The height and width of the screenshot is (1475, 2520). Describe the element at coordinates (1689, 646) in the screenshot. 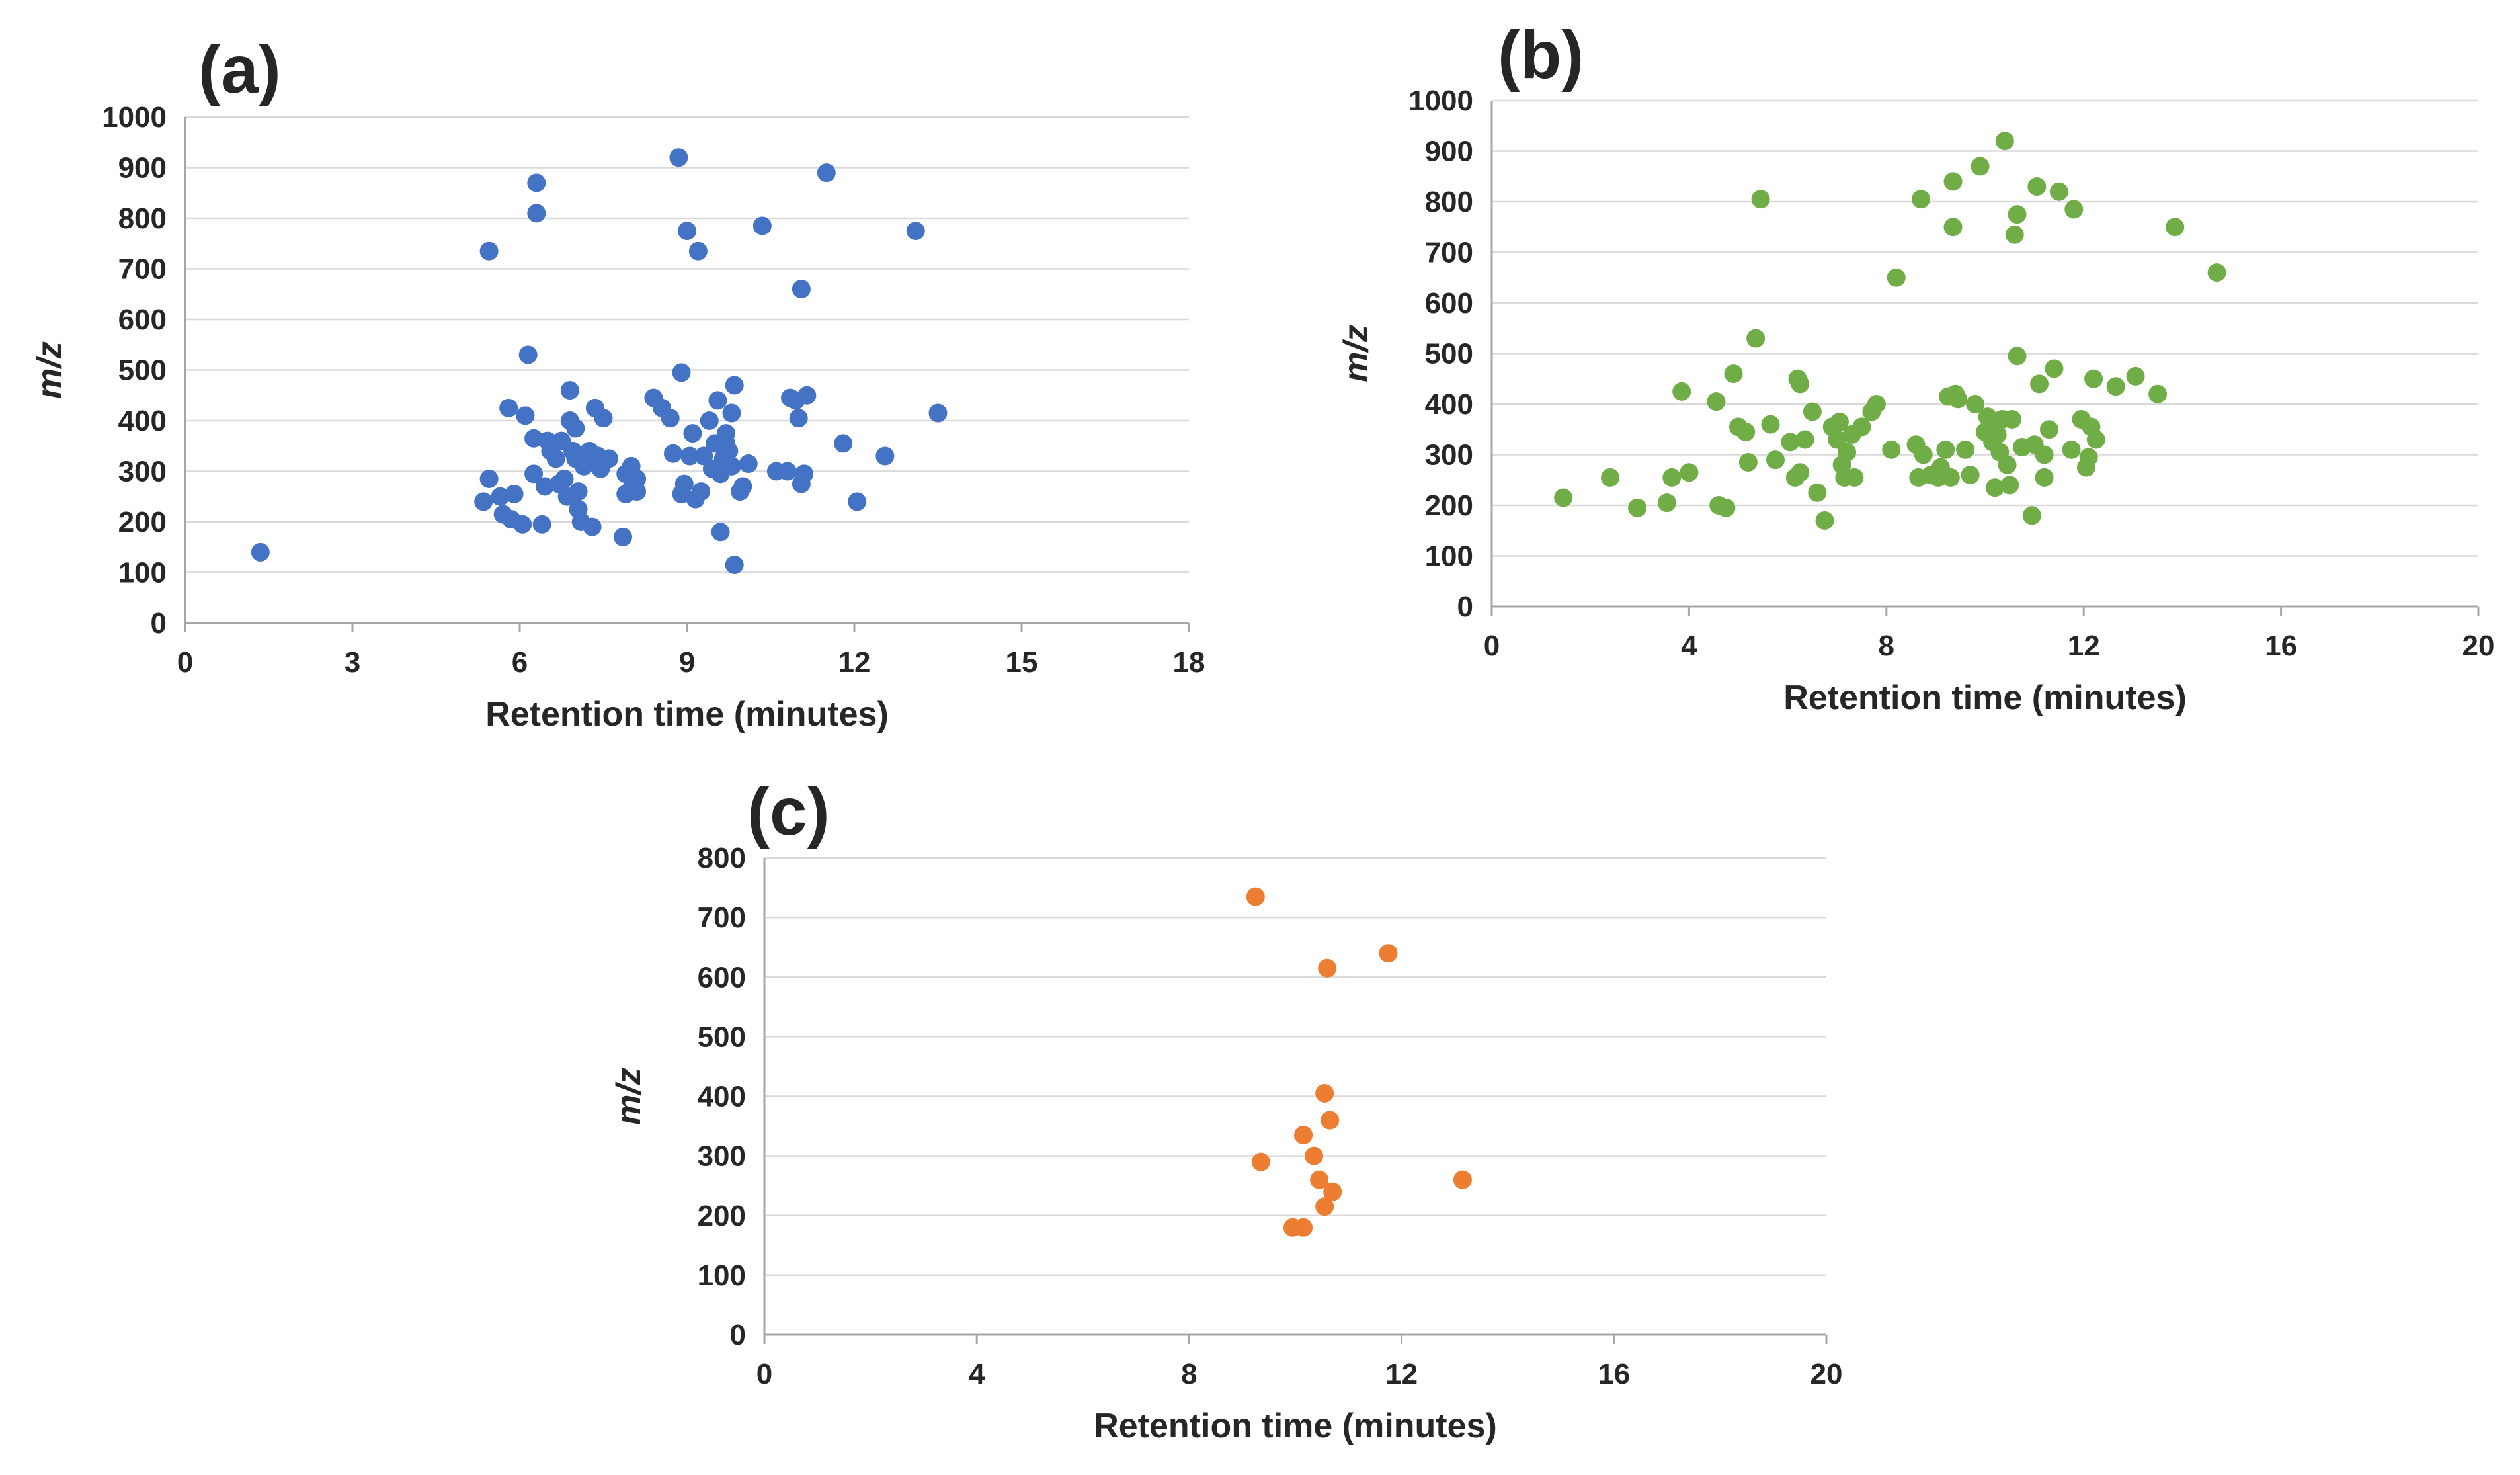

I see `x-tick-label: 4` at that location.